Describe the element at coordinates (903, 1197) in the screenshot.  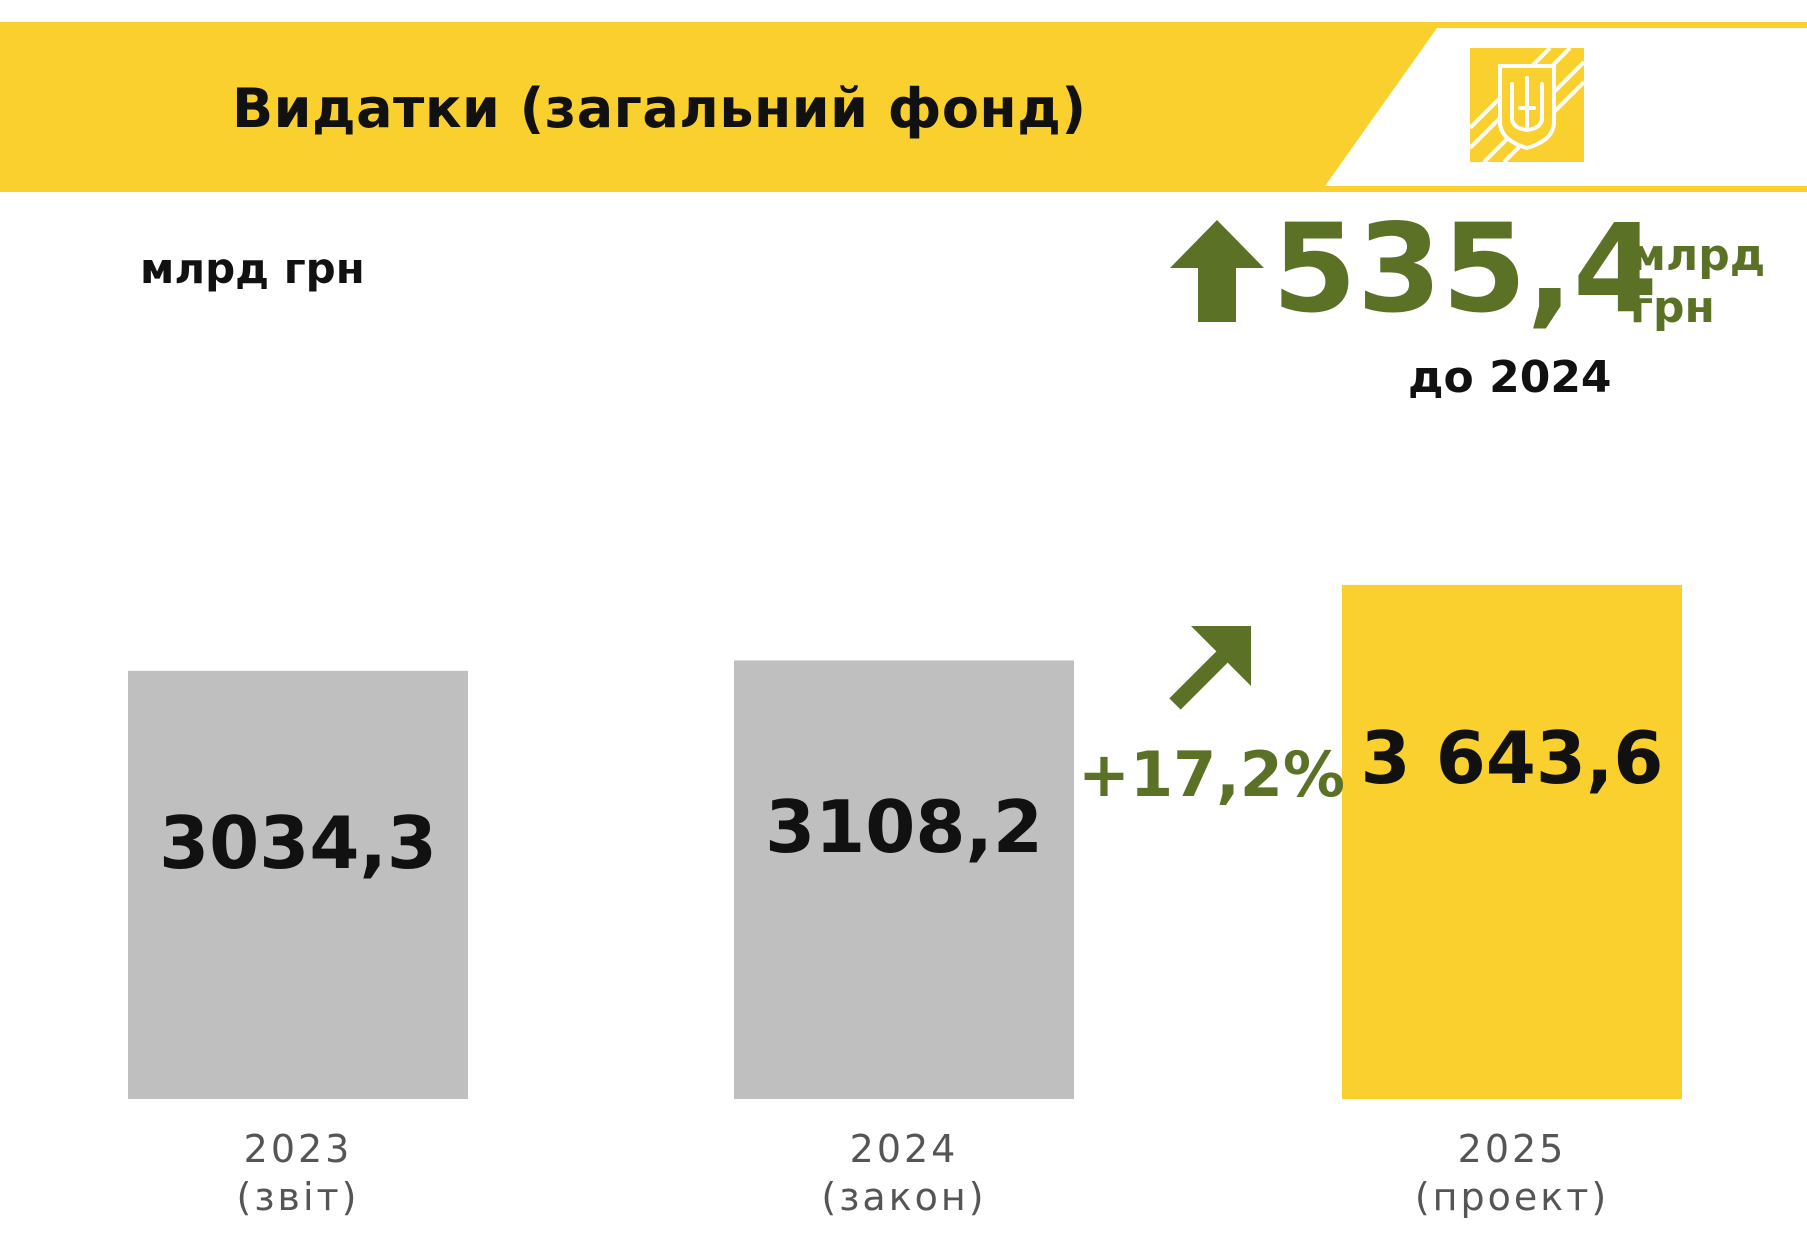
I see `x-tick-sublabel: (закон)` at that location.